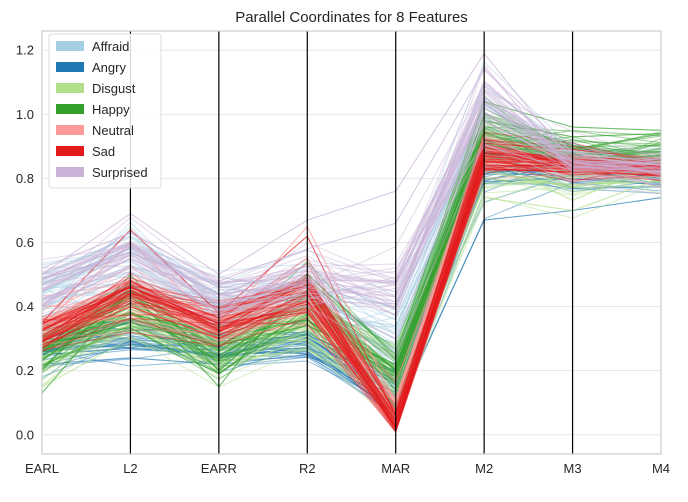 This screenshot has width=688, height=502. What do you see at coordinates (109, 67) in the screenshot?
I see `legend-label: Angry` at bounding box center [109, 67].